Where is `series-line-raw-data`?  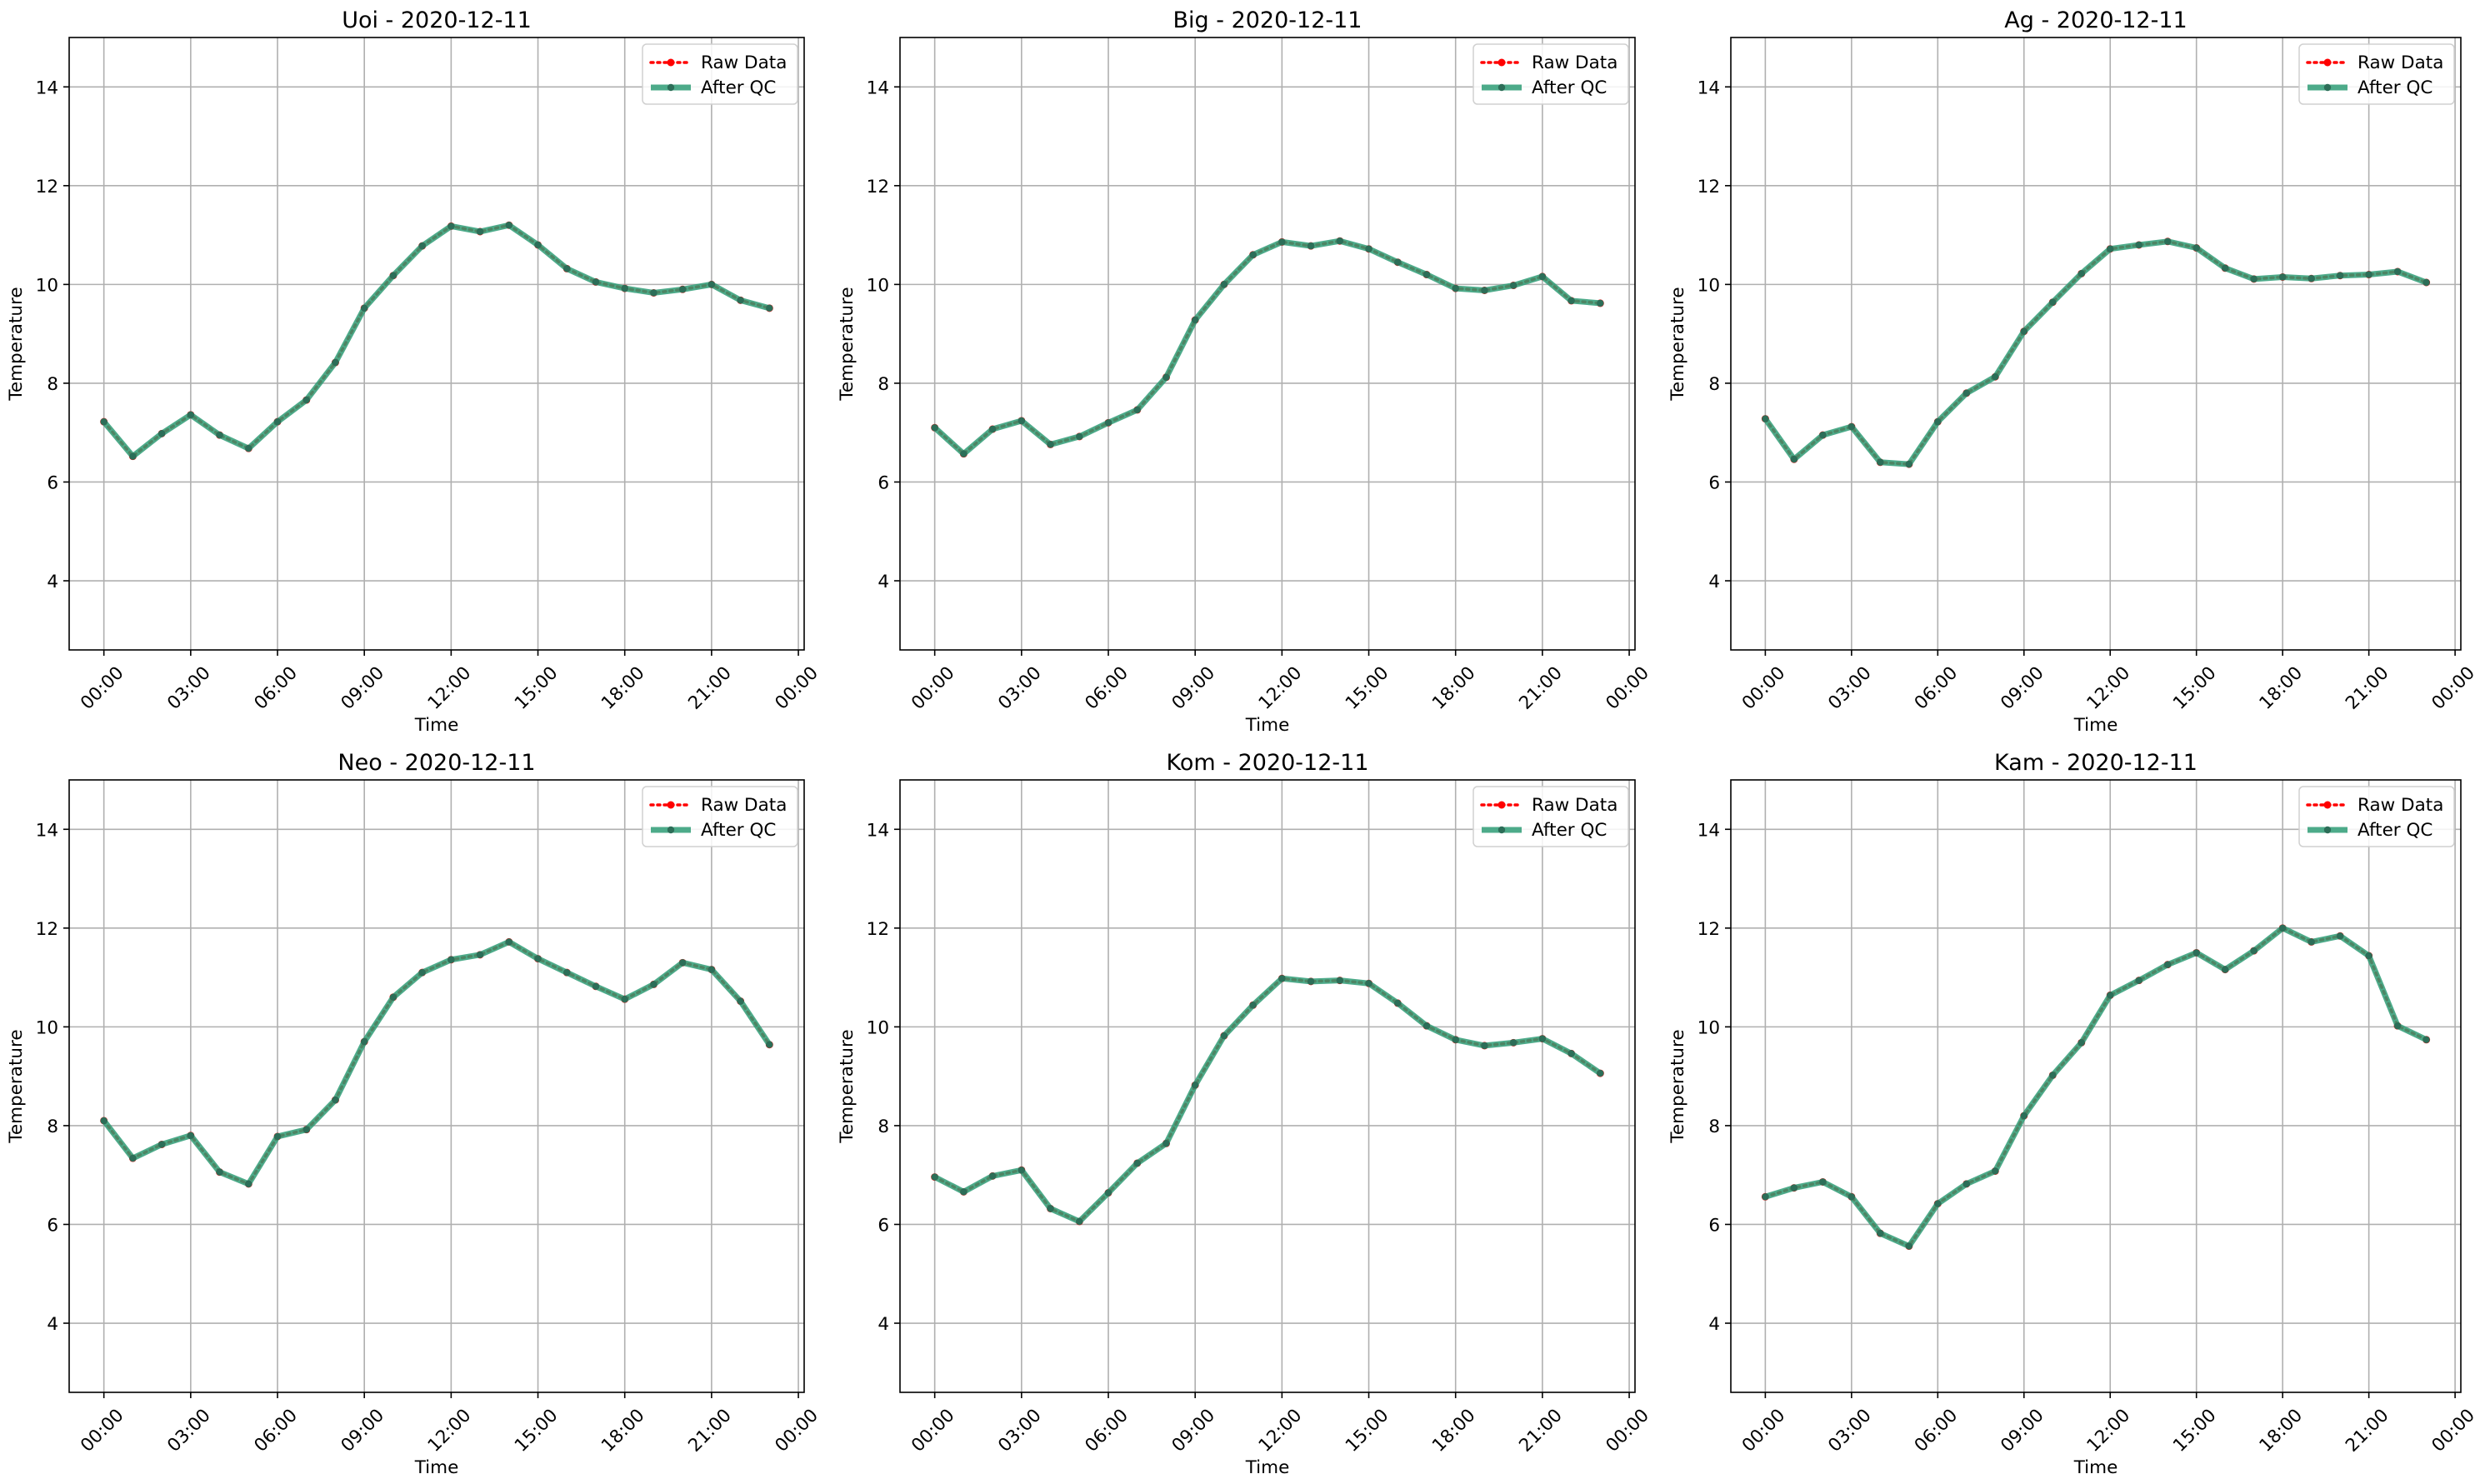 series-line-raw-data is located at coordinates (1267, 348).